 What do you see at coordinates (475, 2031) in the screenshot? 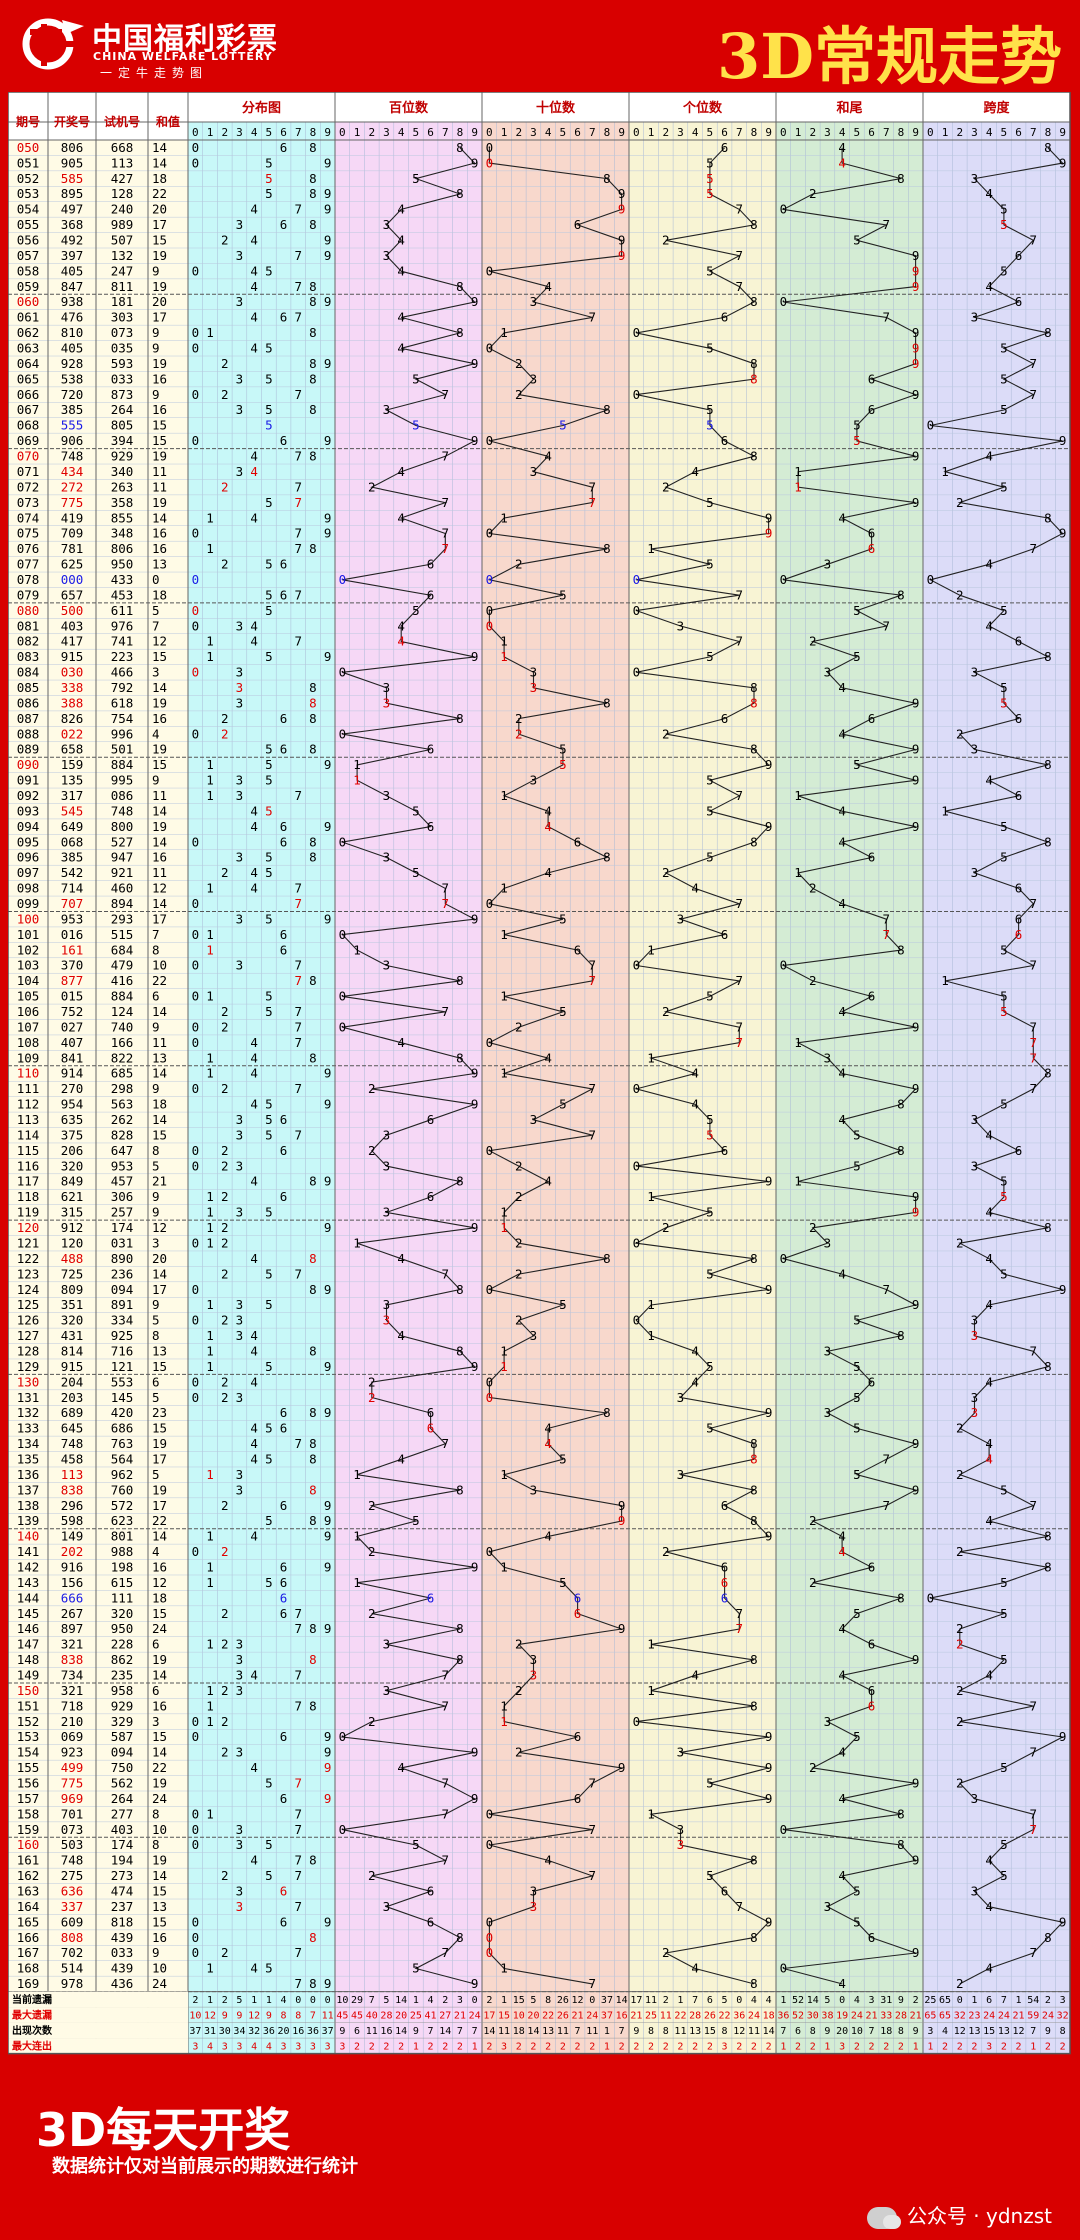
I see `summary-value: 7` at bounding box center [475, 2031].